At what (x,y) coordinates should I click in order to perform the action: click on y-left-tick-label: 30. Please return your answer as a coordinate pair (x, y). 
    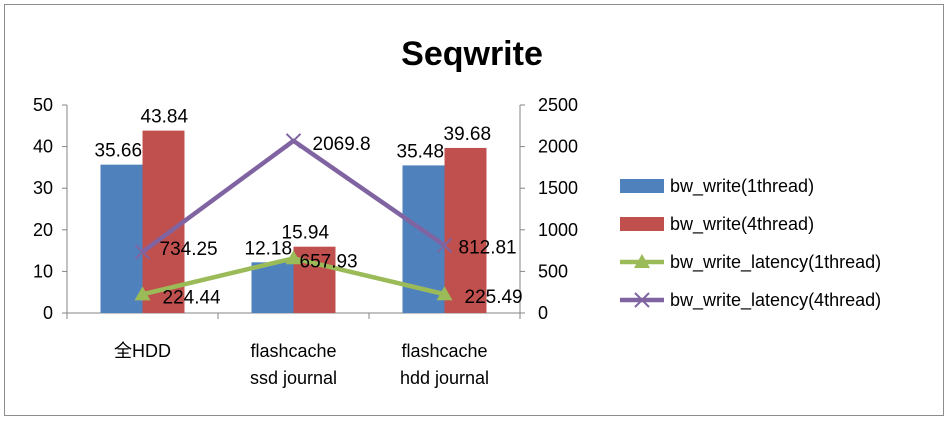
    Looking at the image, I should click on (43, 188).